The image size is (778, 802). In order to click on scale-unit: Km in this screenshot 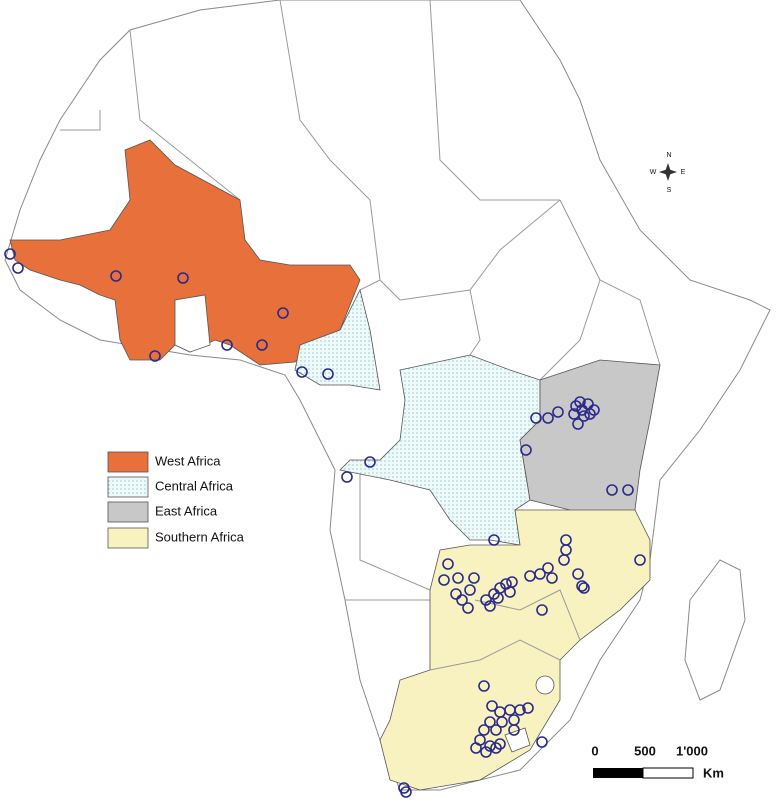, I will do `click(713, 772)`.